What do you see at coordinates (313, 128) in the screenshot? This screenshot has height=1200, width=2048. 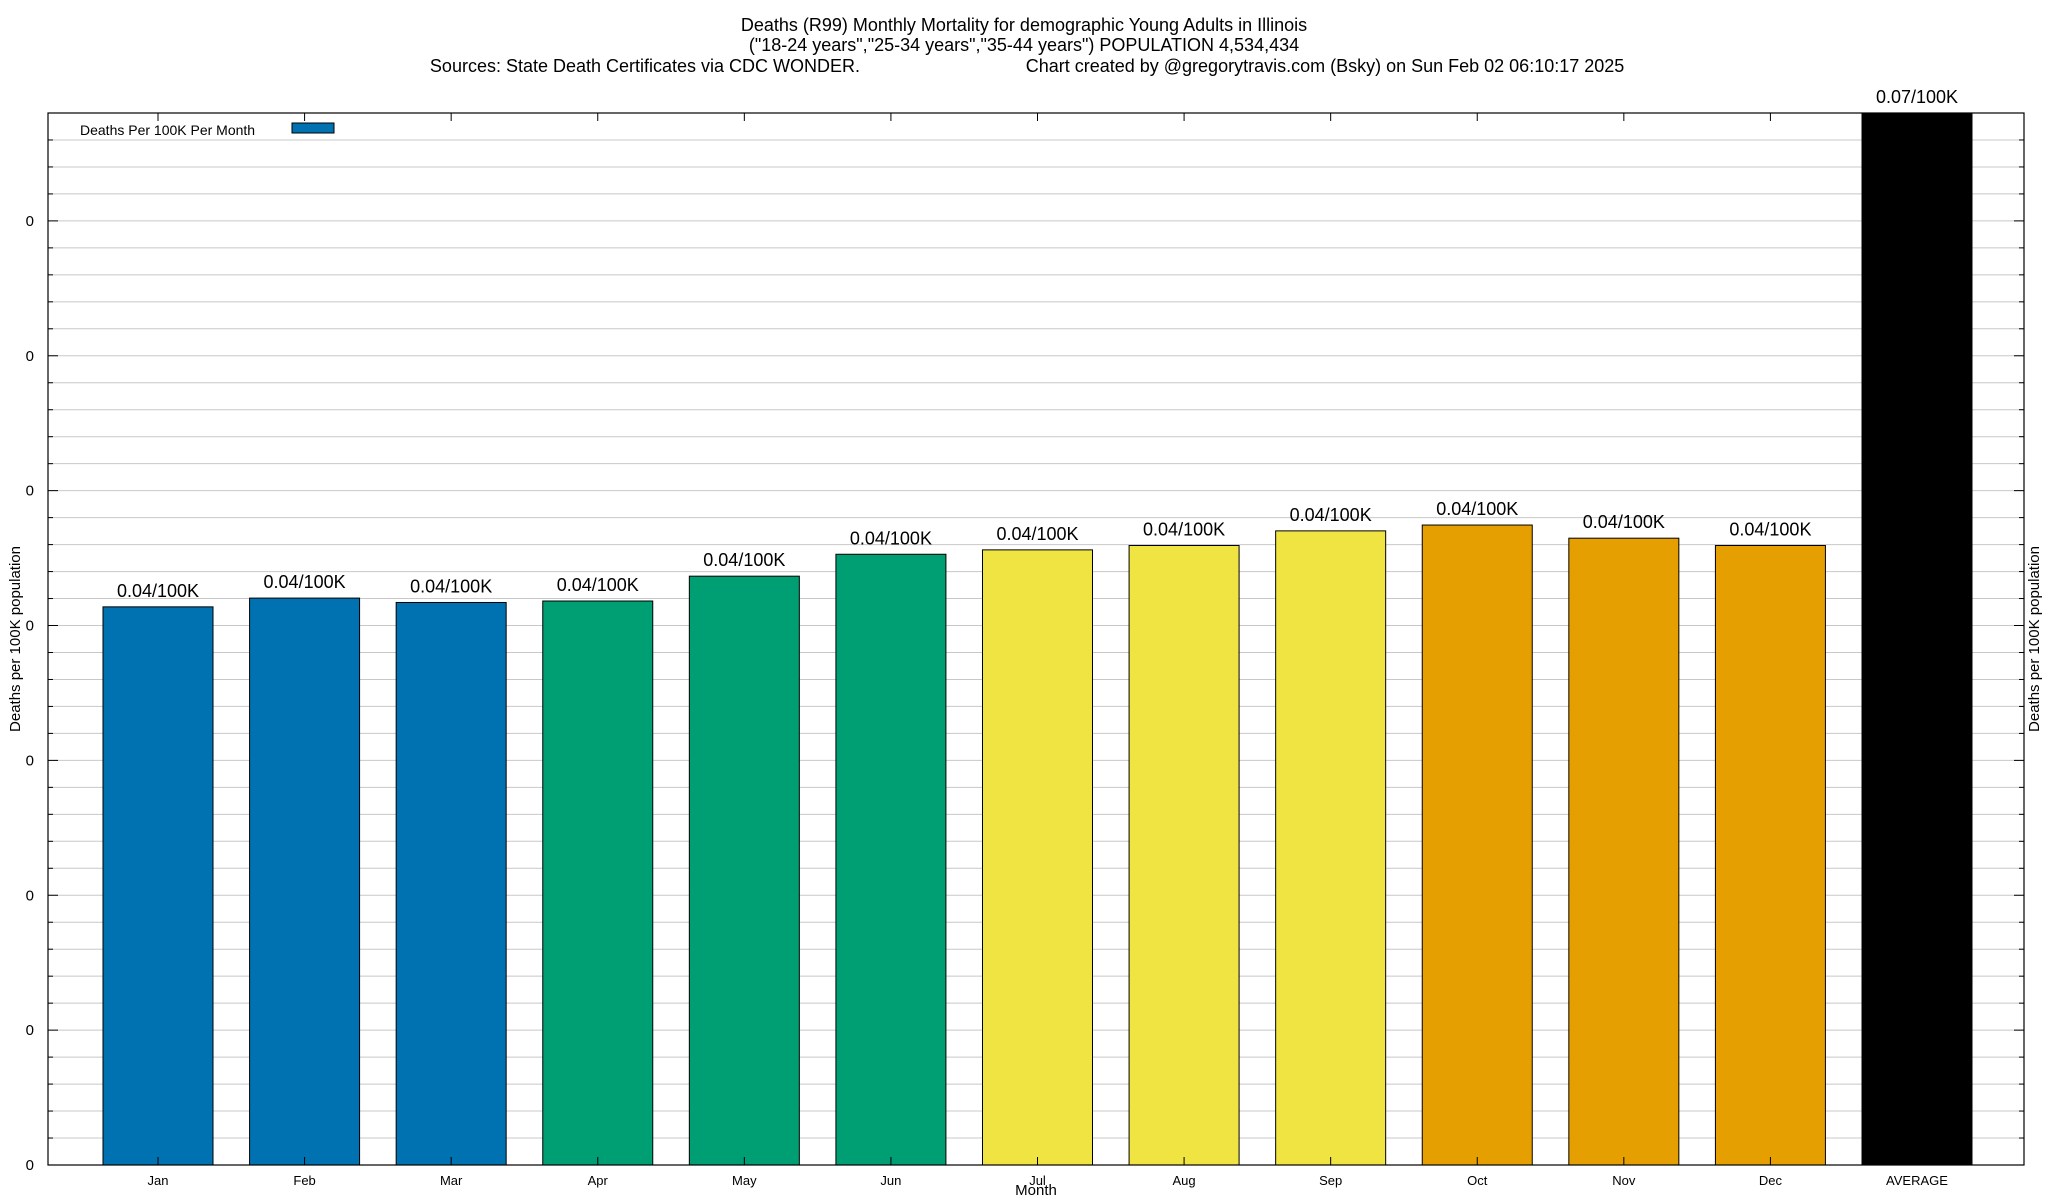 I see `legend-swatch` at bounding box center [313, 128].